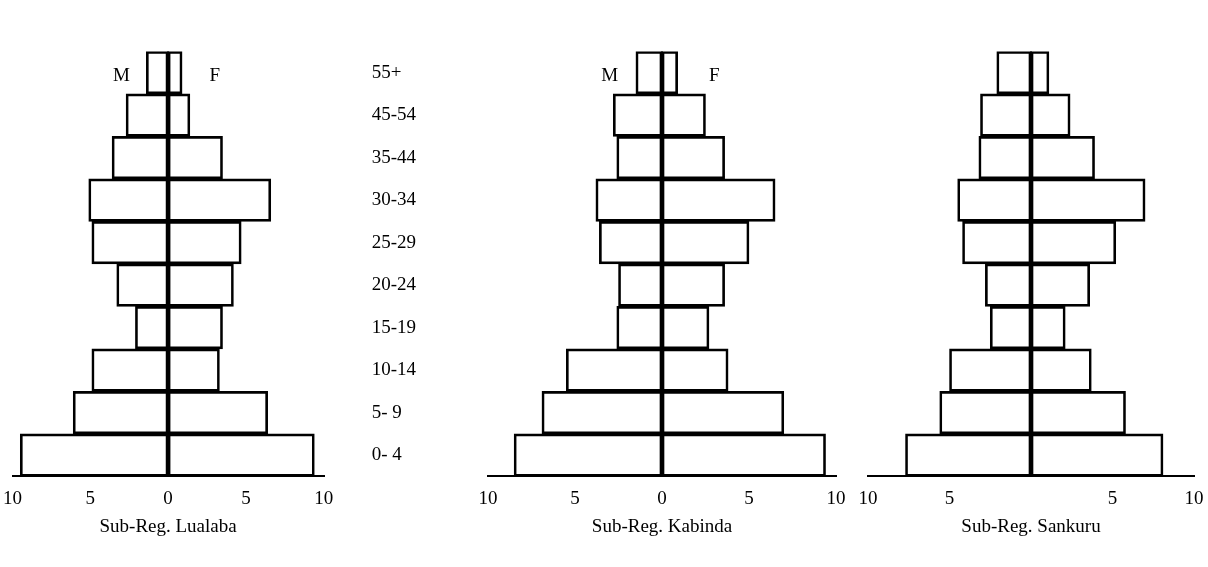 This screenshot has height=567, width=1208. I want to click on x-axis-title: Sub-Reg. Kabinda, so click(662, 525).